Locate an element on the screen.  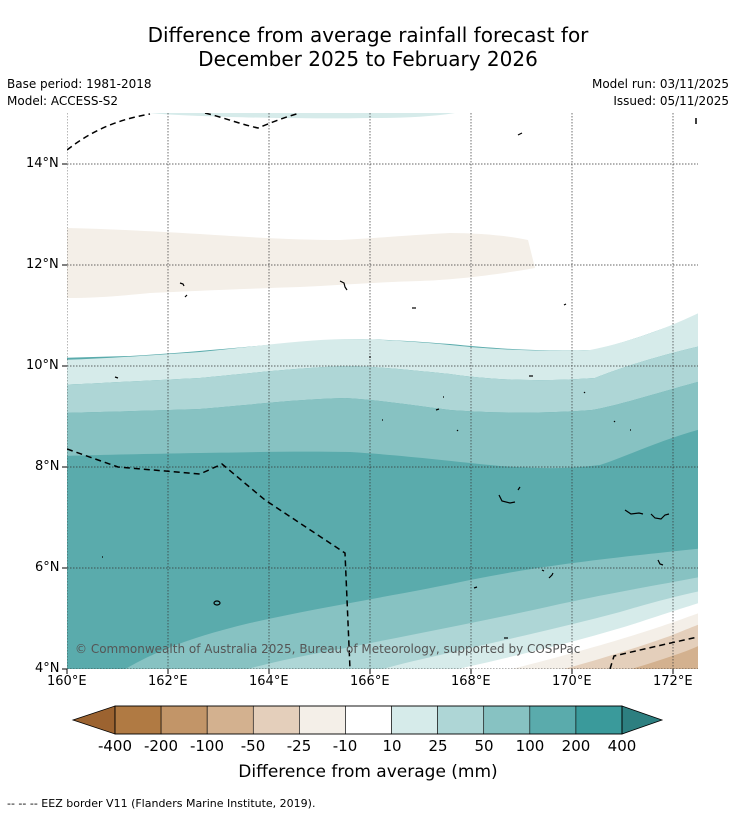
colorbar-label: -50 is located at coordinates (253, 746).